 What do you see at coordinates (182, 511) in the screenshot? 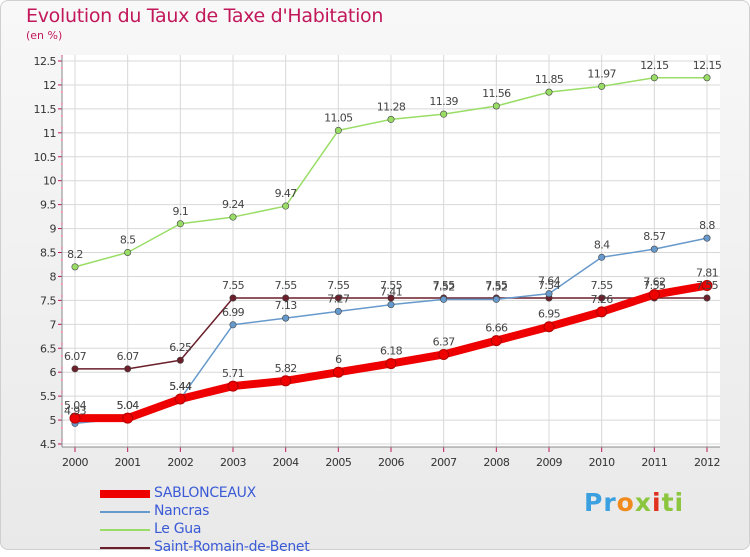
I see `legend-label: Nancras` at bounding box center [182, 511].